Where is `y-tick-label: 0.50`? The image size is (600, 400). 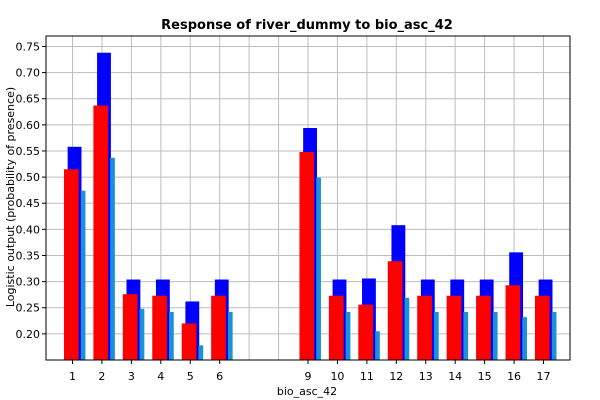
y-tick-label: 0.50 is located at coordinates (28, 177).